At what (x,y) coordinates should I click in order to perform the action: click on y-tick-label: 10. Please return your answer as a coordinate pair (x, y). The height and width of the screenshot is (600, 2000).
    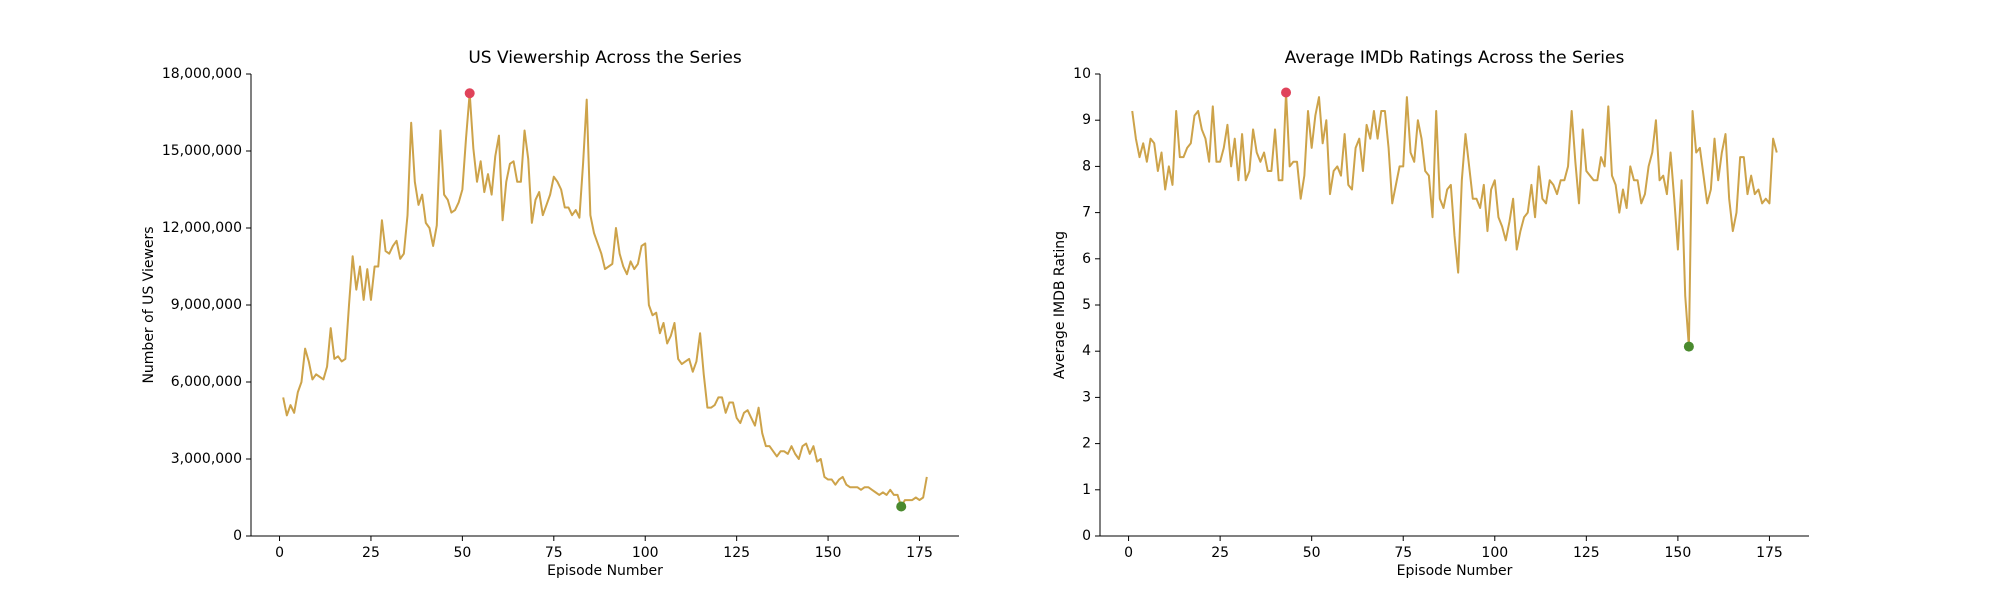
    Looking at the image, I should click on (1082, 74).